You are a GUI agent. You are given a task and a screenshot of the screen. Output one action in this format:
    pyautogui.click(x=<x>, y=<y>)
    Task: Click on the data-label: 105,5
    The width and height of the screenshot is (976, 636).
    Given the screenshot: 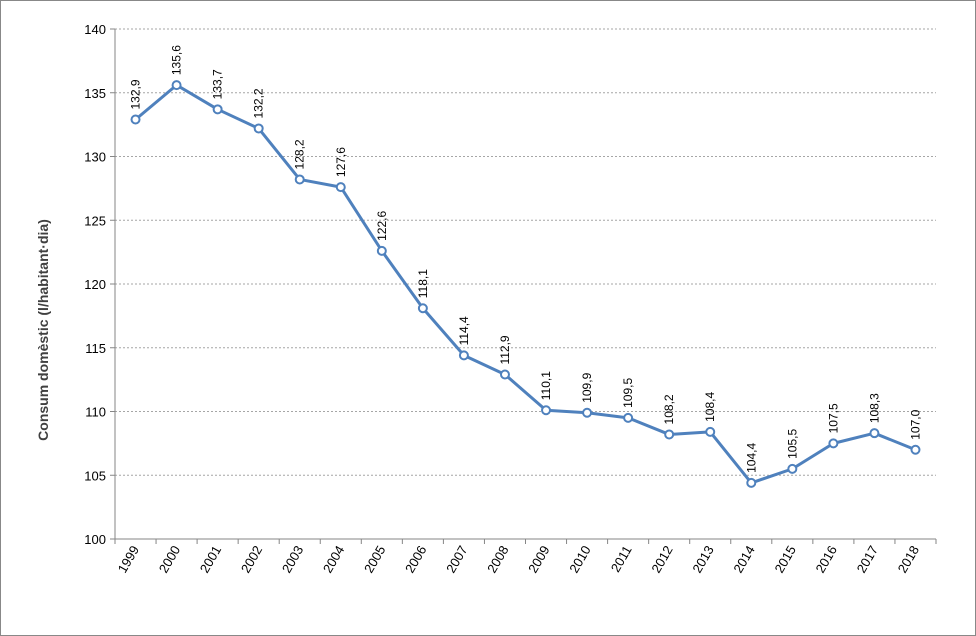 What is the action you would take?
    pyautogui.click(x=792, y=444)
    